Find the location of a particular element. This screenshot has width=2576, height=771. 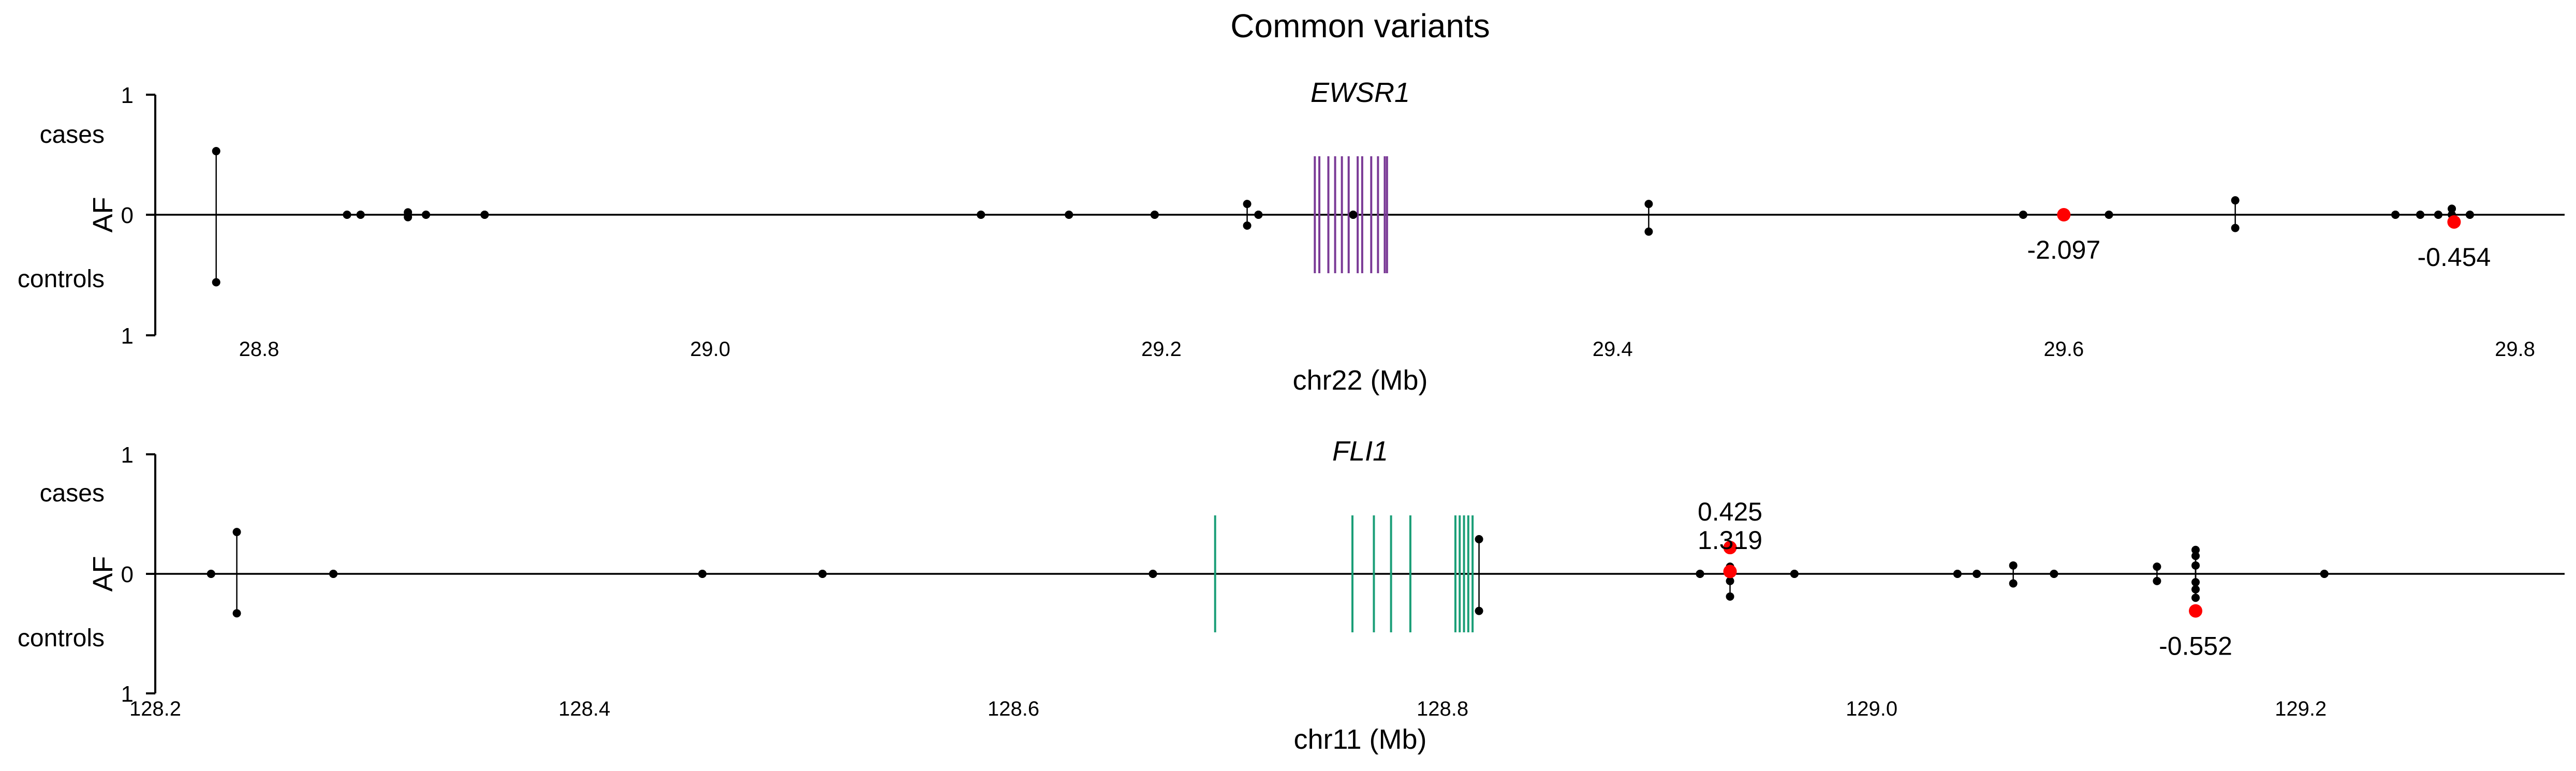

x-tick-labels: 28.8 29.0 29.2 29.4 29.6 29.8 is located at coordinates (1387, 350).